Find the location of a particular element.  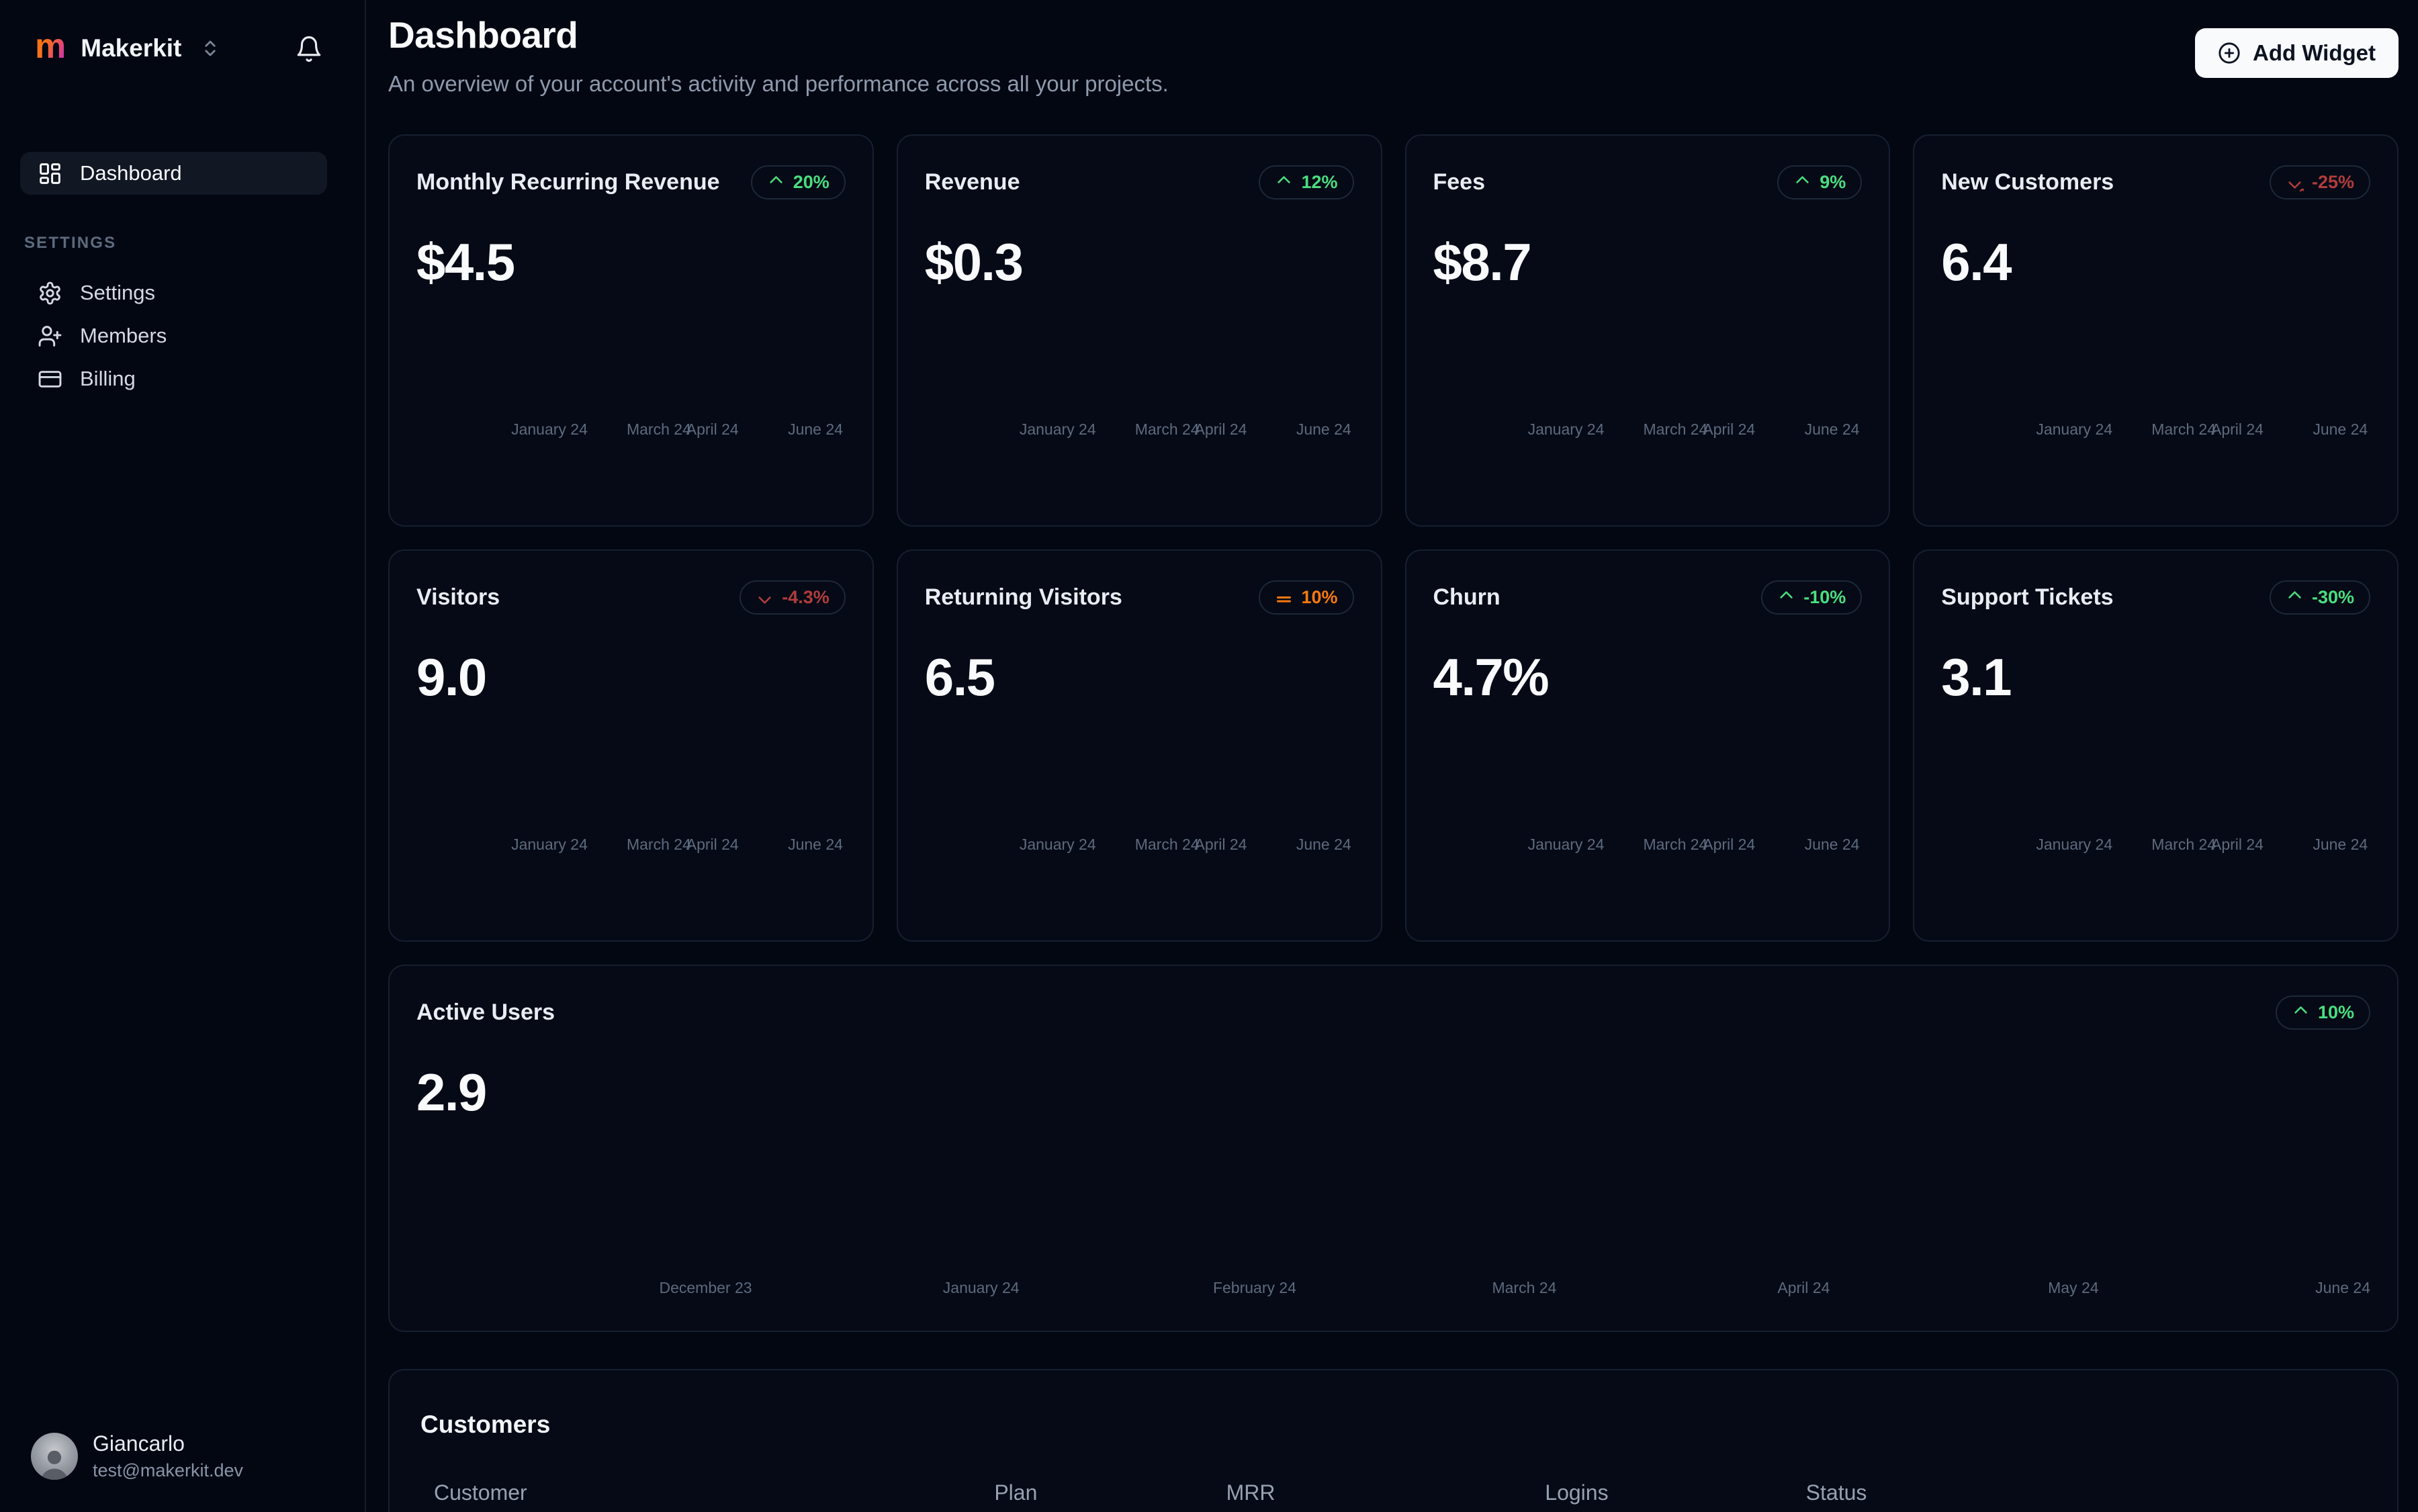

trend-badge: 20% is located at coordinates (798, 182).